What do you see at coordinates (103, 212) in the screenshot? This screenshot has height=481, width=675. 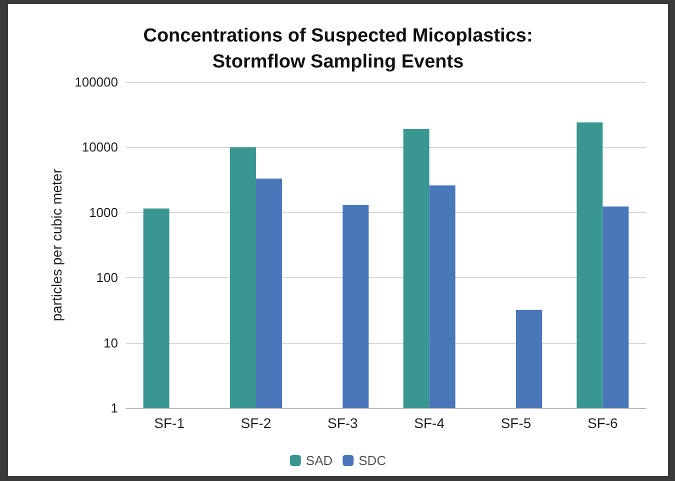 I see `y-tick-label: 1000` at bounding box center [103, 212].